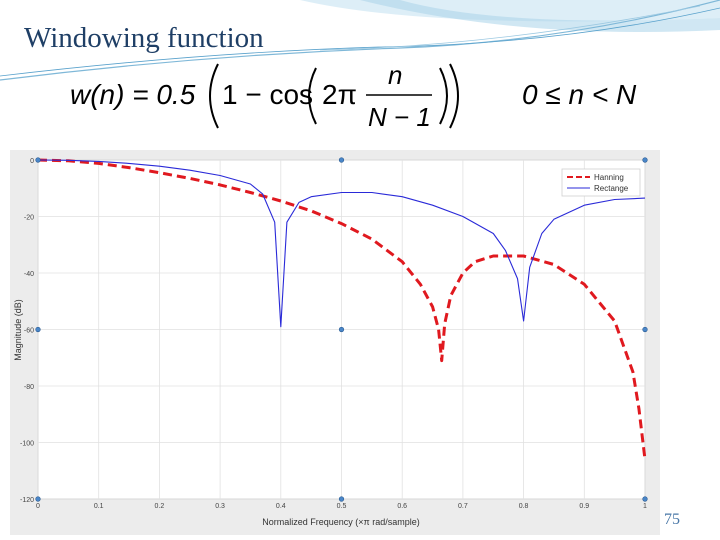 This screenshot has height=540, width=720. I want to click on left-paren-outer, so click(214, 96).